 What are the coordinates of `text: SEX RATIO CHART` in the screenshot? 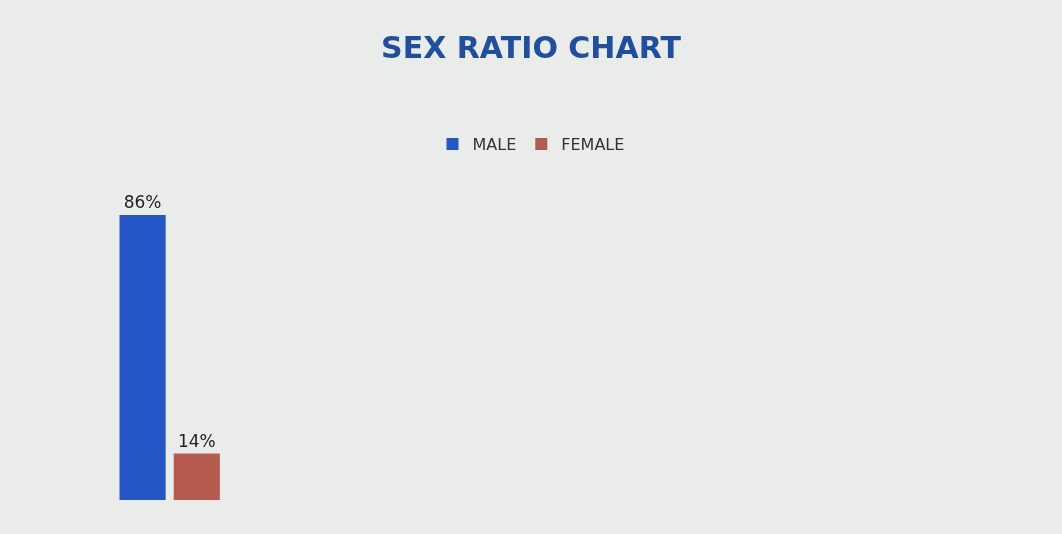 It's located at (531, 48).